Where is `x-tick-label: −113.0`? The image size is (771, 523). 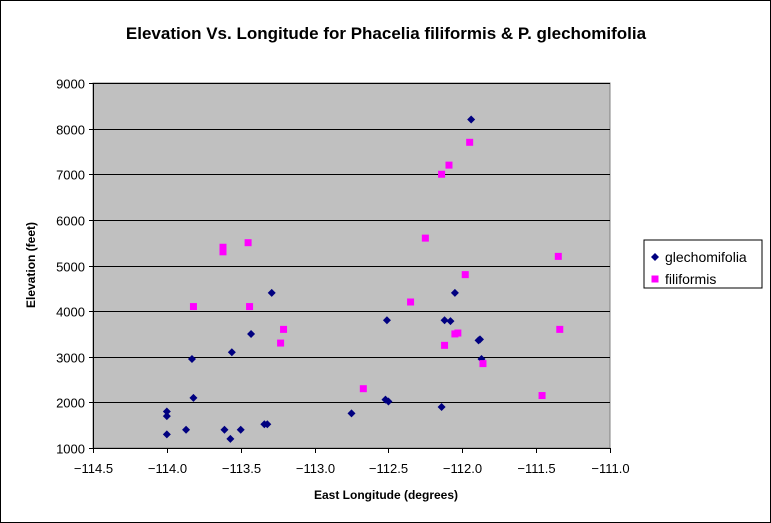
x-tick-label: −113.0 is located at coordinates (315, 468).